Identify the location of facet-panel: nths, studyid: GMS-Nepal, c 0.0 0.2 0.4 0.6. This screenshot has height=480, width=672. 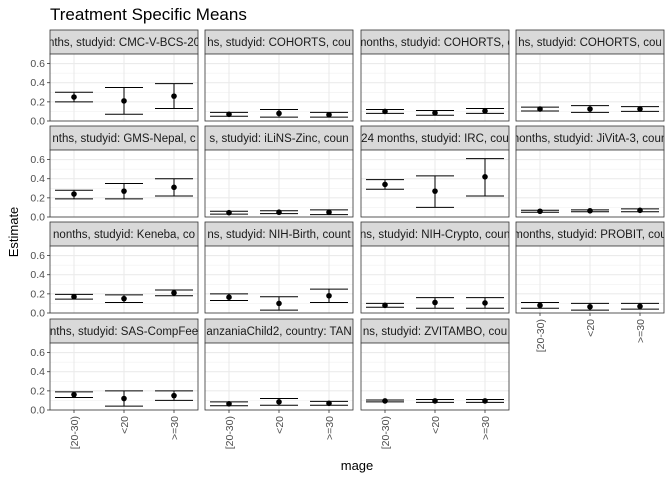
(114, 174).